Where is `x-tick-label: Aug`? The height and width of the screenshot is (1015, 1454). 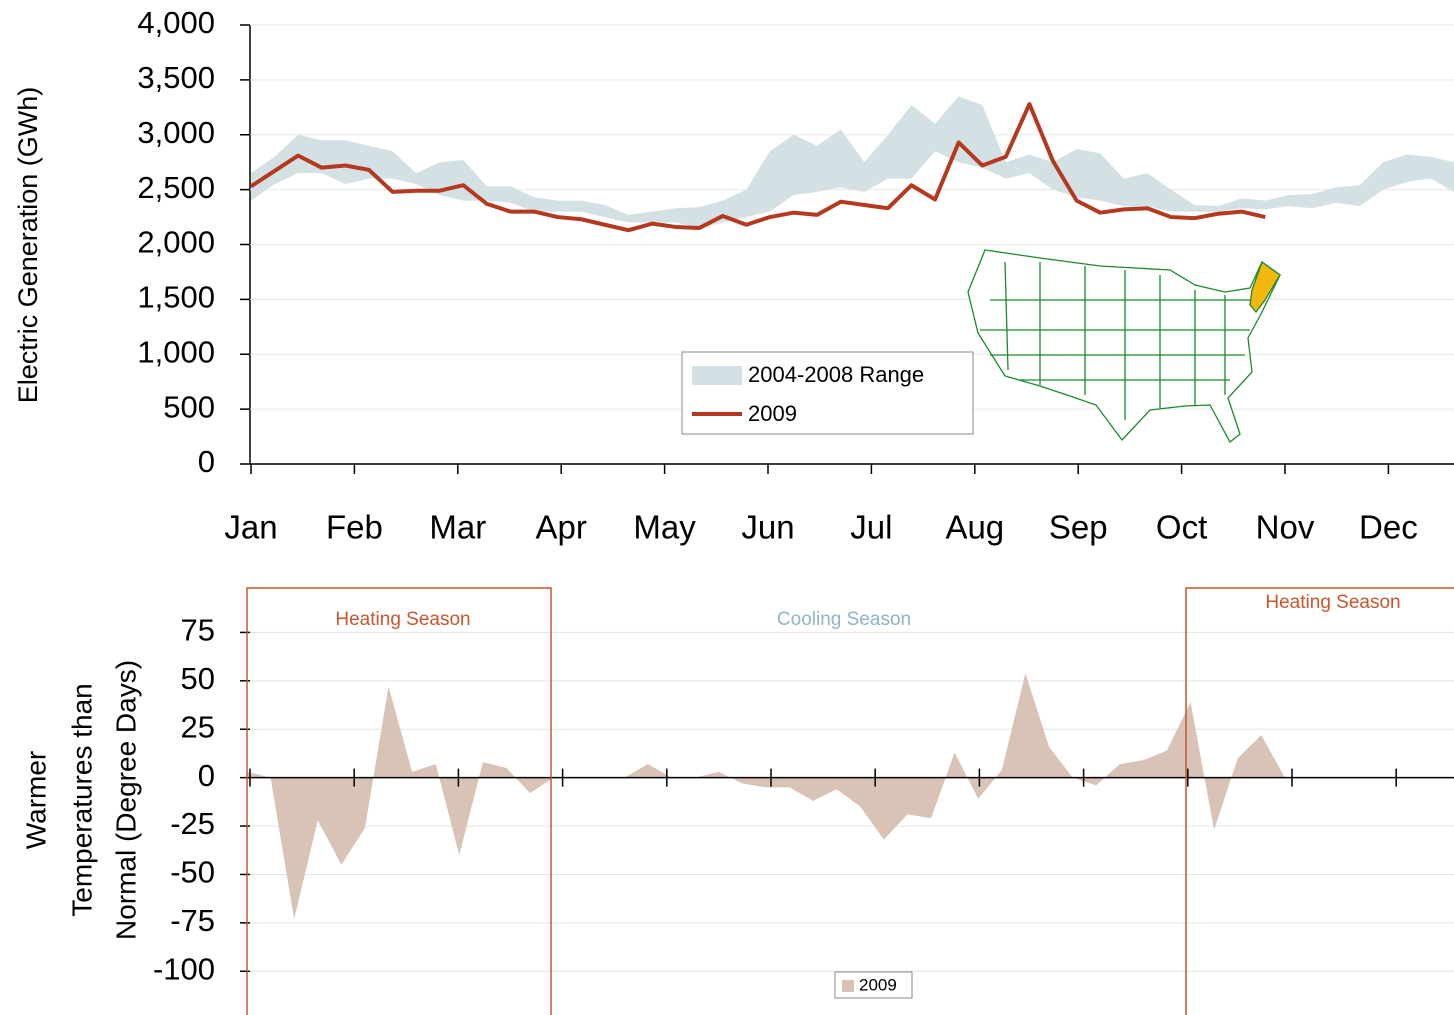 x-tick-label: Aug is located at coordinates (974, 527).